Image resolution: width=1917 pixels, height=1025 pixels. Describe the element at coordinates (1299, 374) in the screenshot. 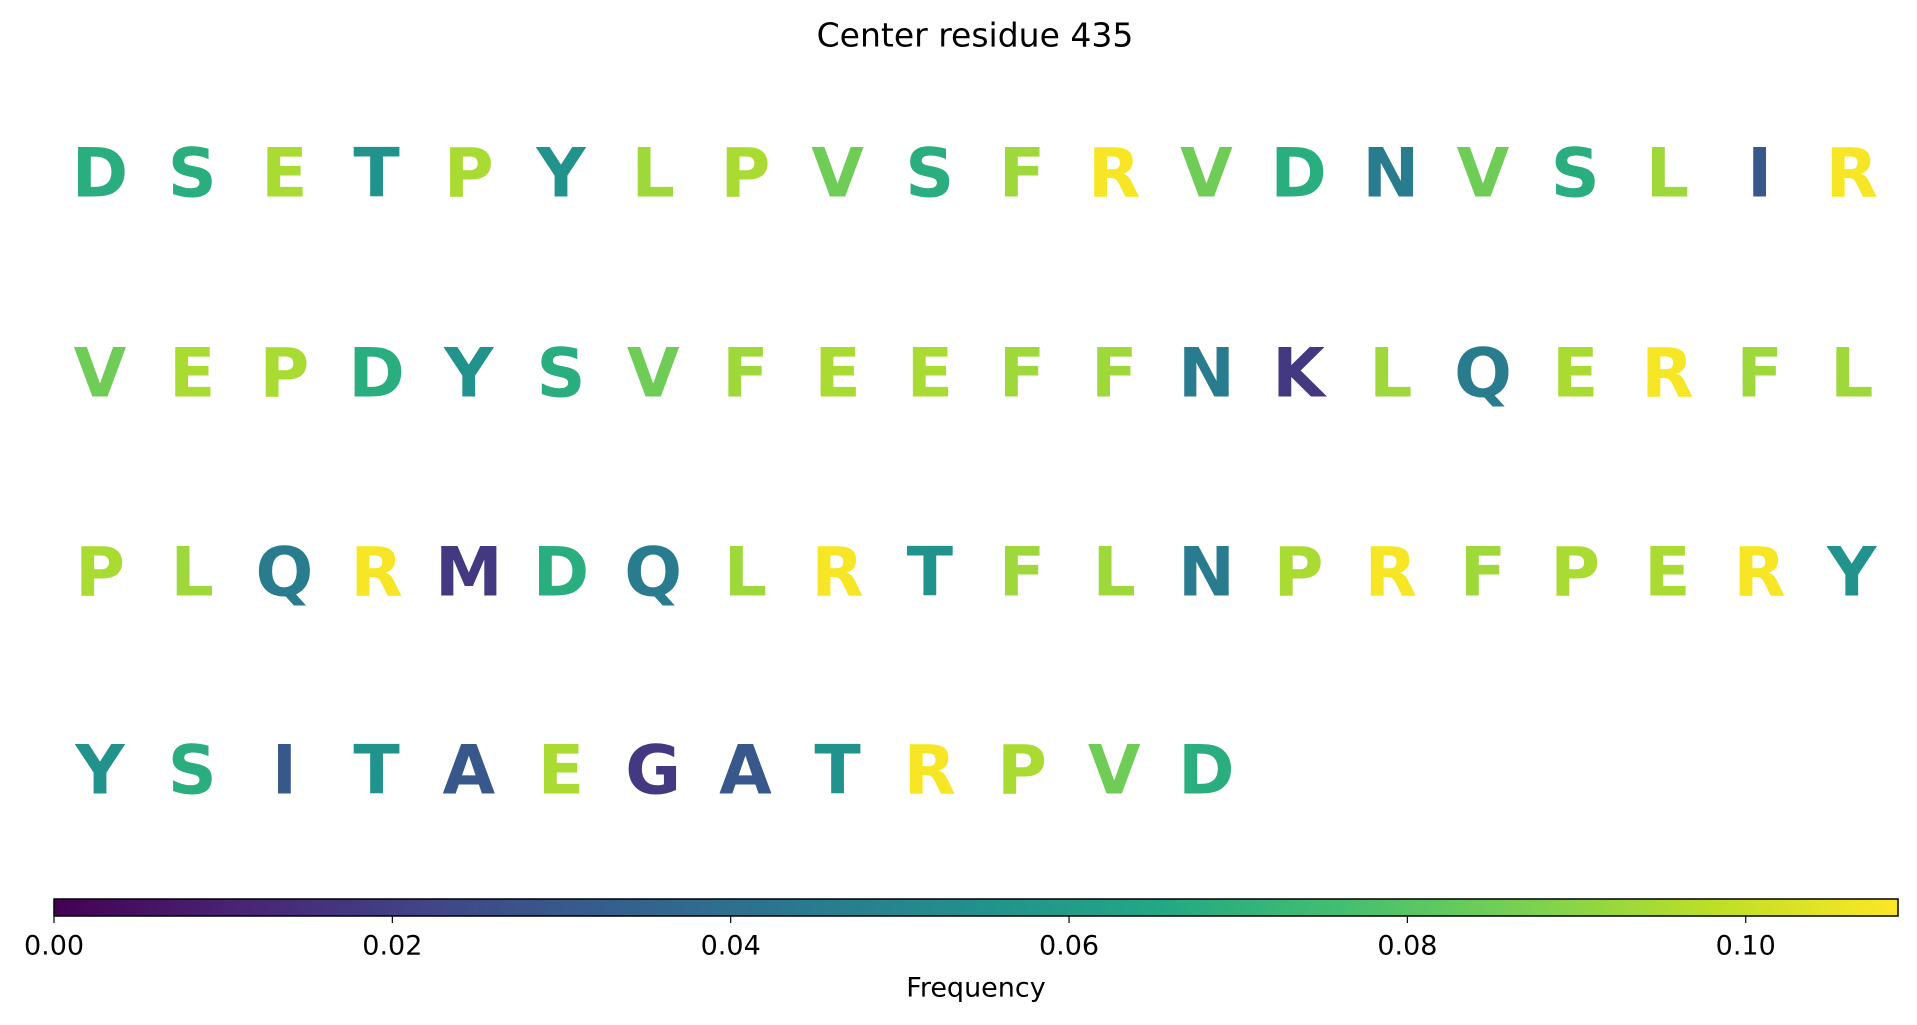

I see `residue: K` at that location.